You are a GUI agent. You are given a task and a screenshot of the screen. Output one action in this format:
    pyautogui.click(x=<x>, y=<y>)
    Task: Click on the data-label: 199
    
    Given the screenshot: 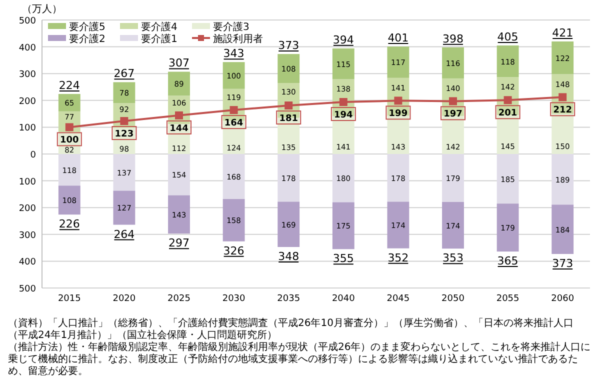 What is the action you would take?
    pyautogui.click(x=398, y=114)
    